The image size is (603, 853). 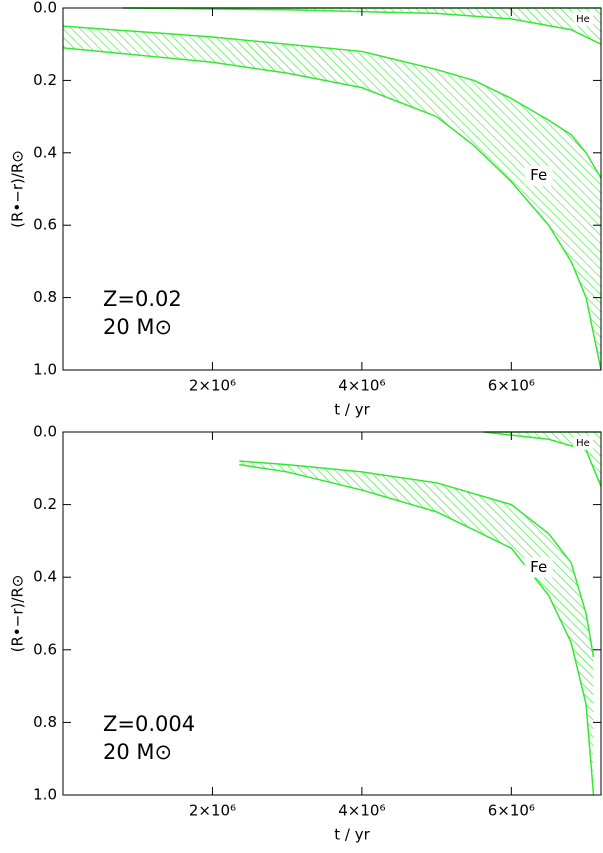 I want to click on annotation: Z=0.004, so click(x=149, y=724).